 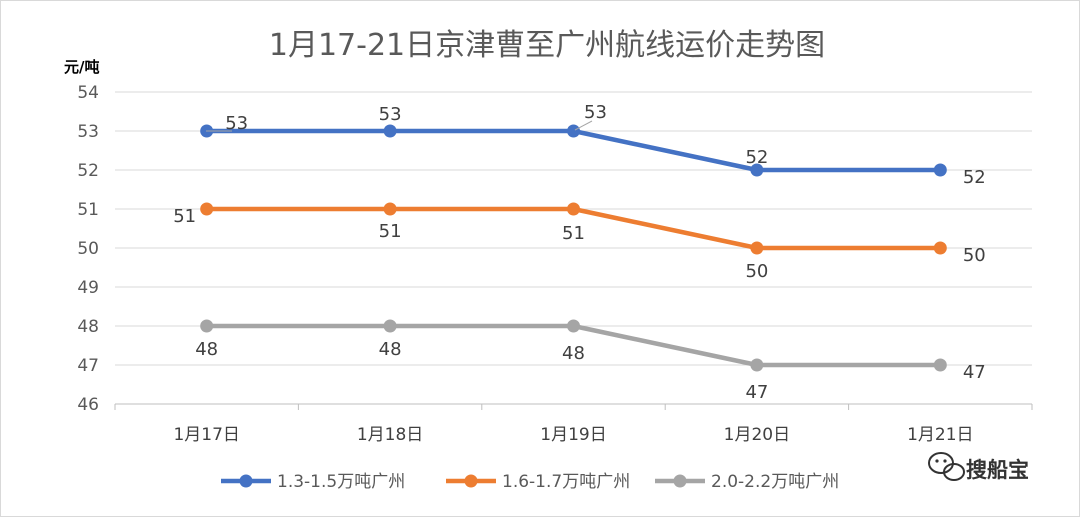 I want to click on legend-item: 1.6-1.7万吨广州, so click(x=538, y=482).